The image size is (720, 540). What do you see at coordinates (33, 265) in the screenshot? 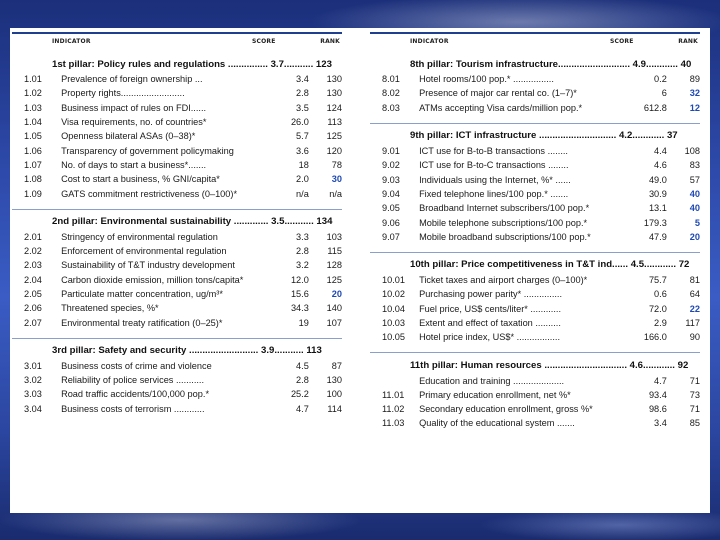
I see `indicator-number: 2.03` at bounding box center [33, 265].